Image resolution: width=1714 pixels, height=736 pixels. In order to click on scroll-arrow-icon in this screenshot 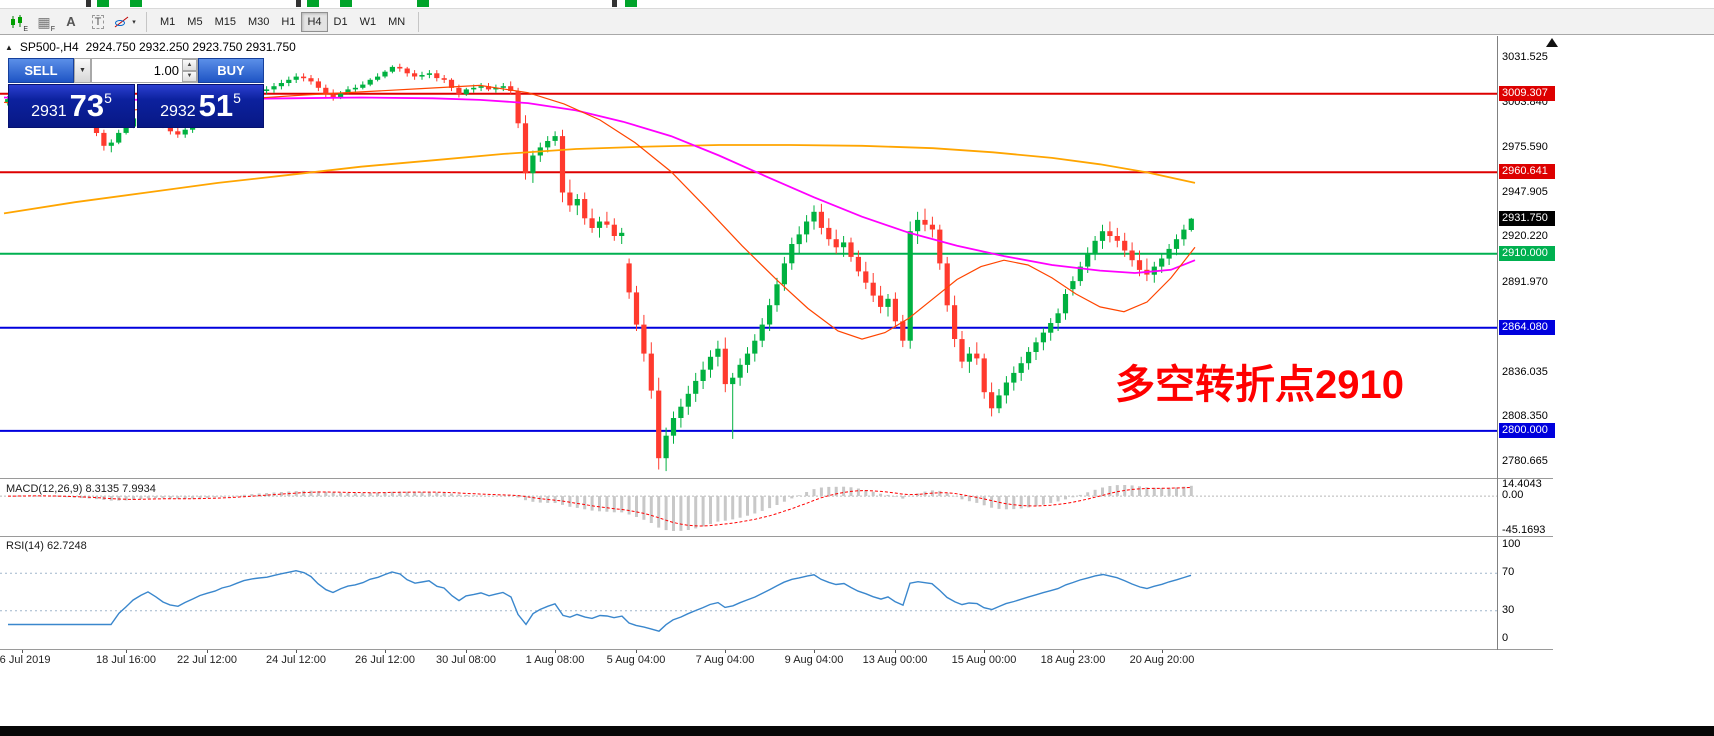, I will do `click(1552, 42)`.